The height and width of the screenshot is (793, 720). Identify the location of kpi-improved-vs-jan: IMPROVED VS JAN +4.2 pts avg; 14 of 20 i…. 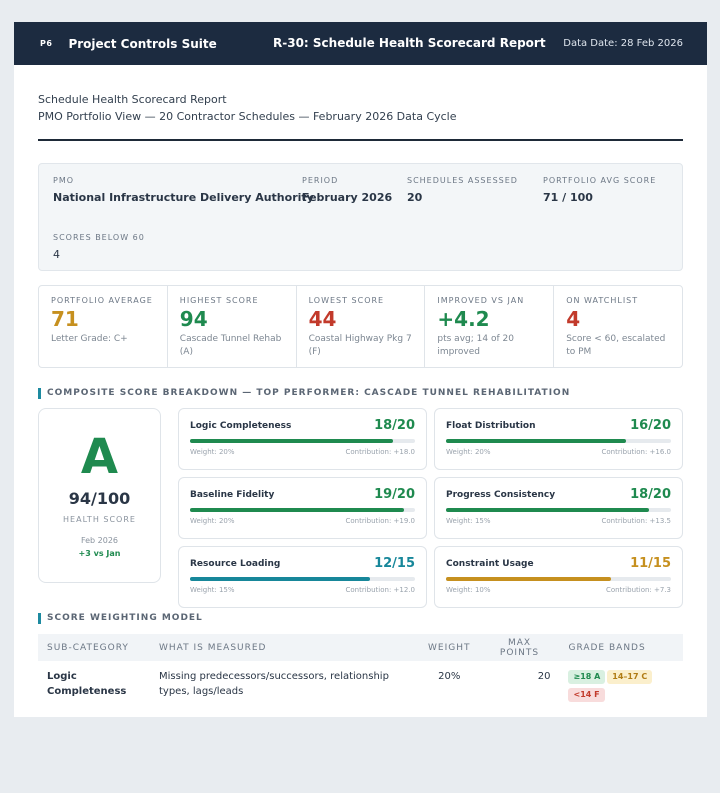
(490, 326).